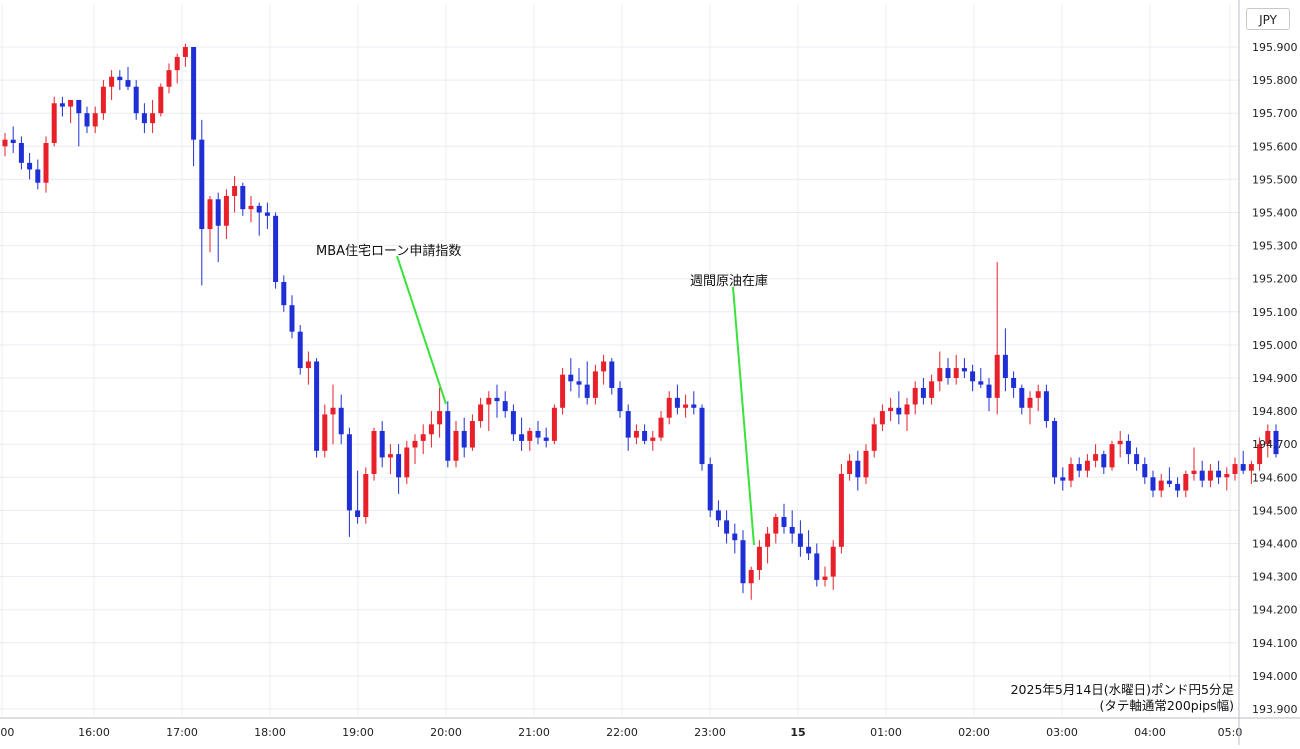 This screenshot has height=749, width=1300. I want to click on y-tick-label: 194.500, so click(1275, 510).